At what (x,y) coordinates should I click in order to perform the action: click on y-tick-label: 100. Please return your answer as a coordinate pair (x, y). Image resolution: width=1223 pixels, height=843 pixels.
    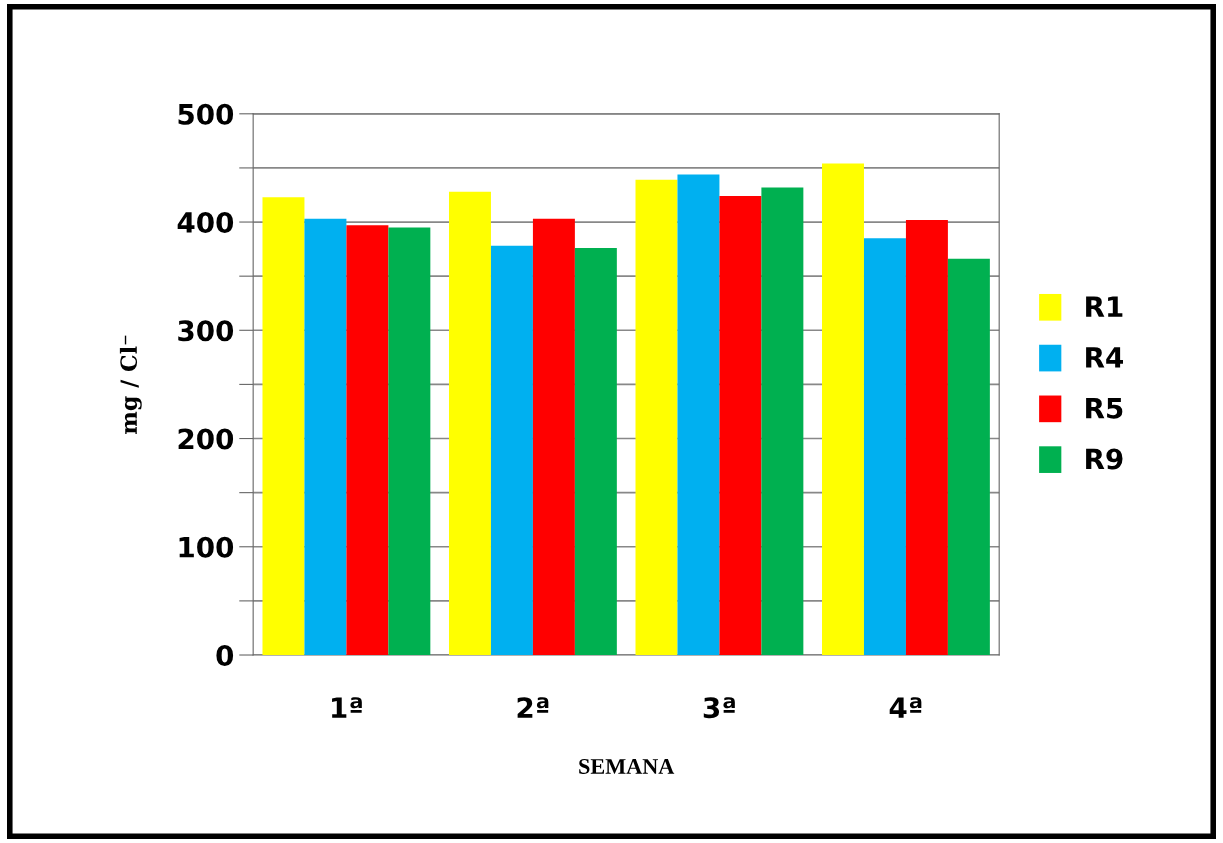
    Looking at the image, I should click on (206, 547).